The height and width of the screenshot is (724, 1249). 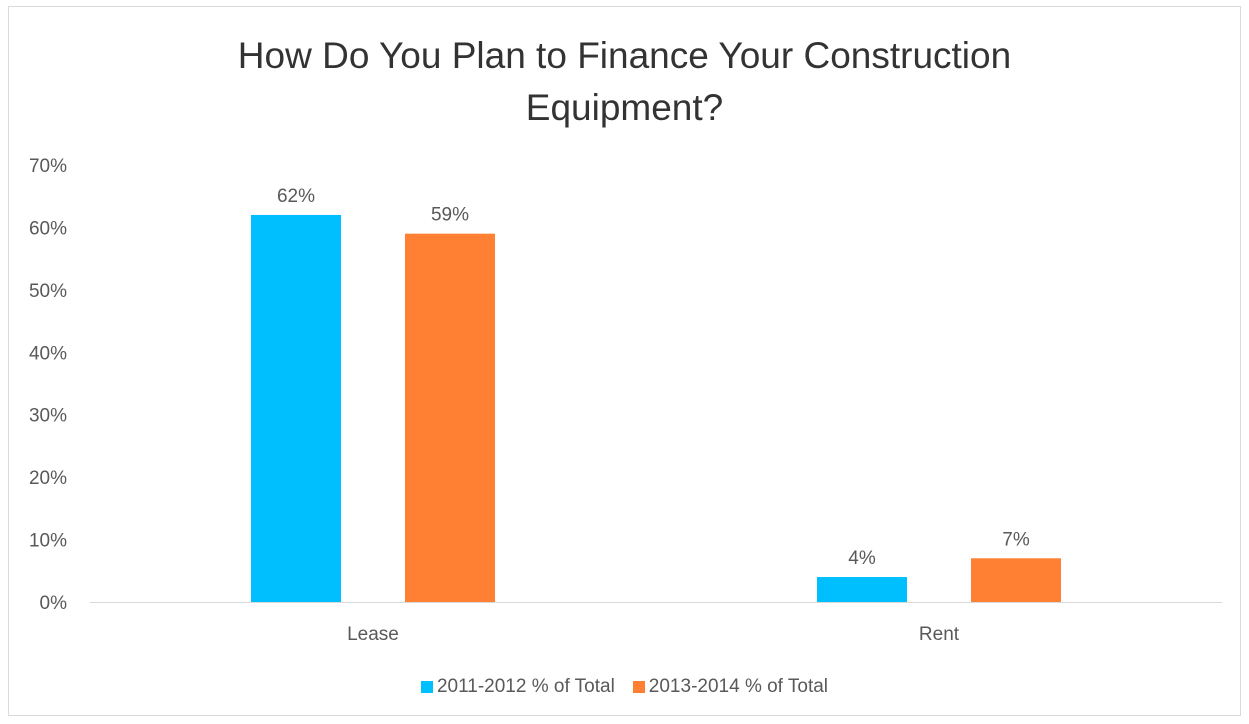 I want to click on y-tick-label: 50%, so click(x=48, y=291).